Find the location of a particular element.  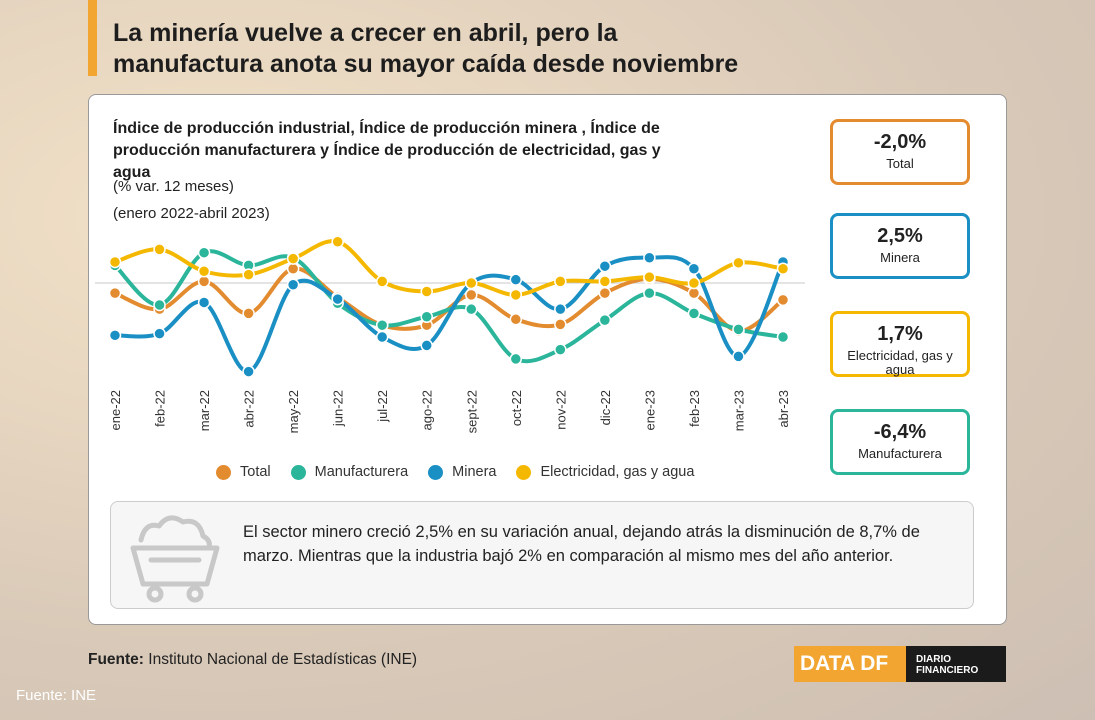

x-tick-label: sept-22 is located at coordinates (471, 411).